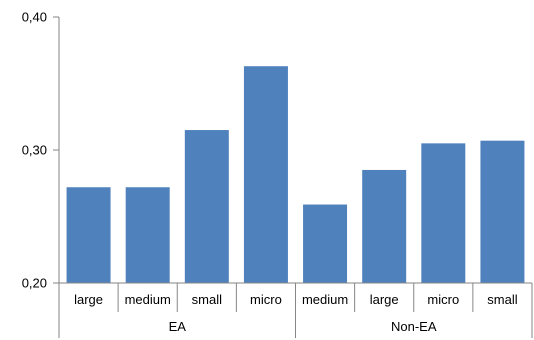  Describe the element at coordinates (88, 235) in the screenshot. I see `bar-ea-large` at that location.